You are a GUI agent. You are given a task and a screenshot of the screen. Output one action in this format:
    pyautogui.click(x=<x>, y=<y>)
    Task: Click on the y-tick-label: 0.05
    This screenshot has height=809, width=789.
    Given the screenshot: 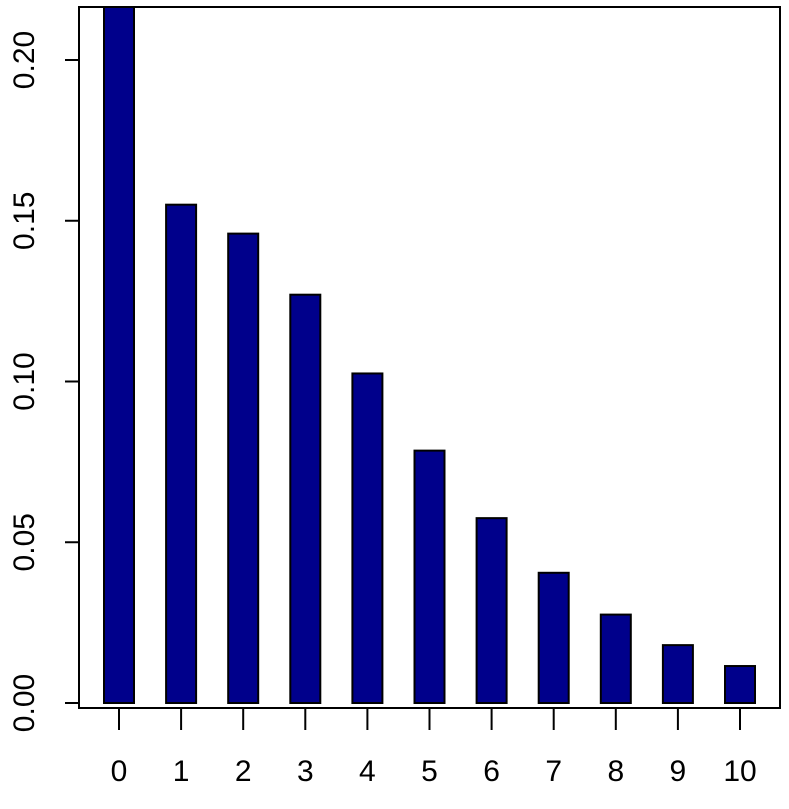 What is the action you would take?
    pyautogui.click(x=24, y=542)
    